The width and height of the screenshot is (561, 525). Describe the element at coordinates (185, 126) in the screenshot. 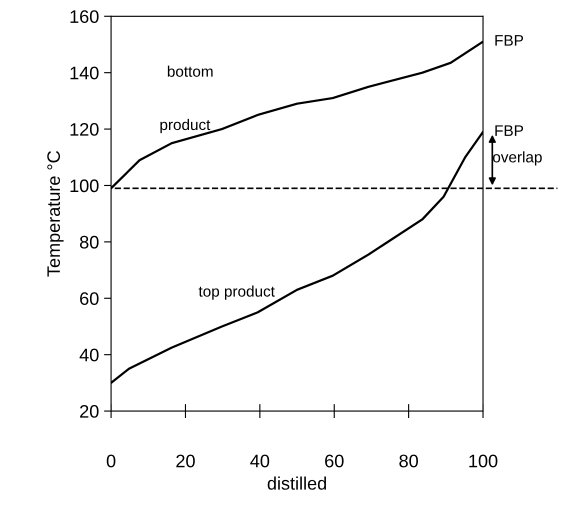

I see `annotation: product` at that location.